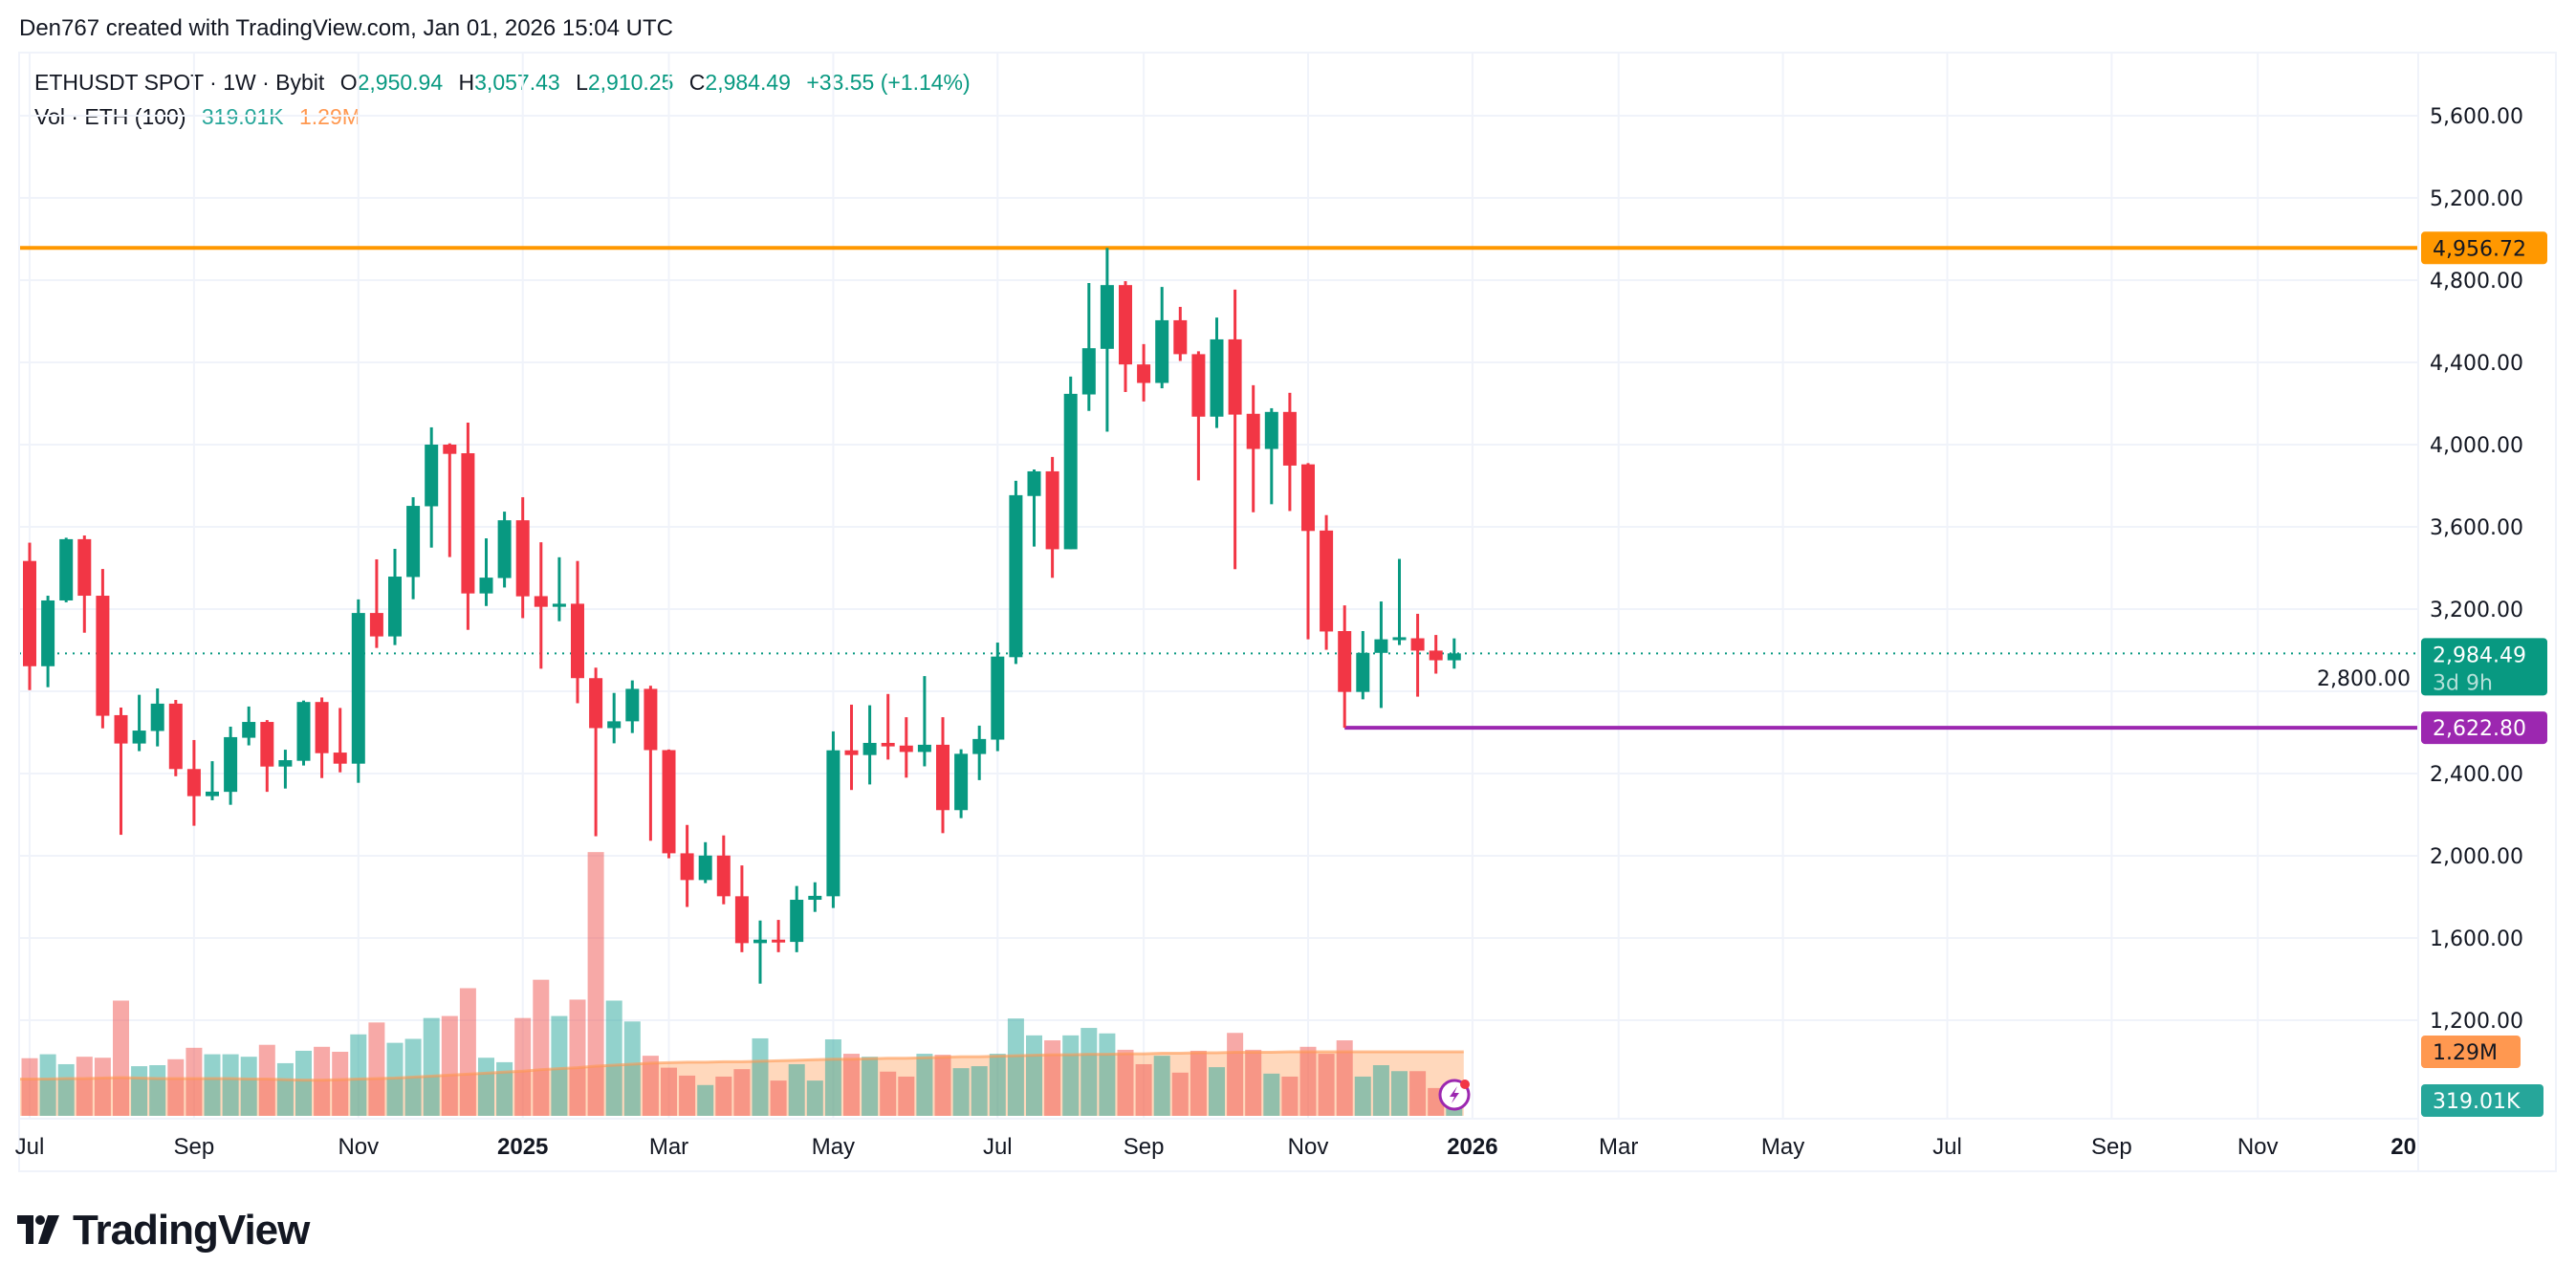  I want to click on volume-sma-label: 1.29M, so click(2471, 1052).